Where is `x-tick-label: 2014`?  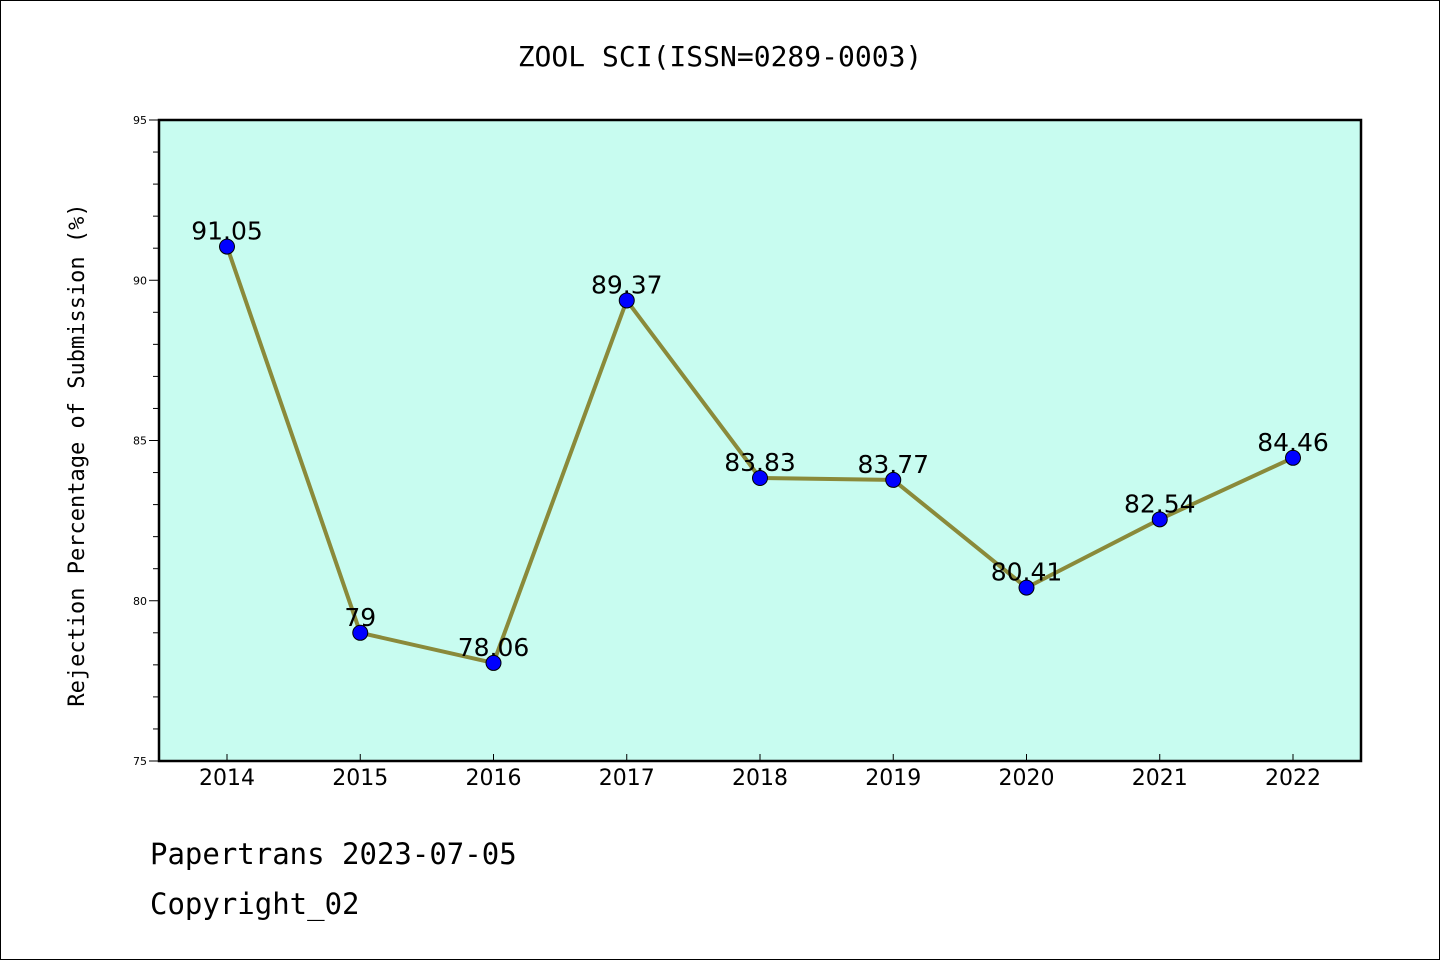 x-tick-label: 2014 is located at coordinates (227, 778).